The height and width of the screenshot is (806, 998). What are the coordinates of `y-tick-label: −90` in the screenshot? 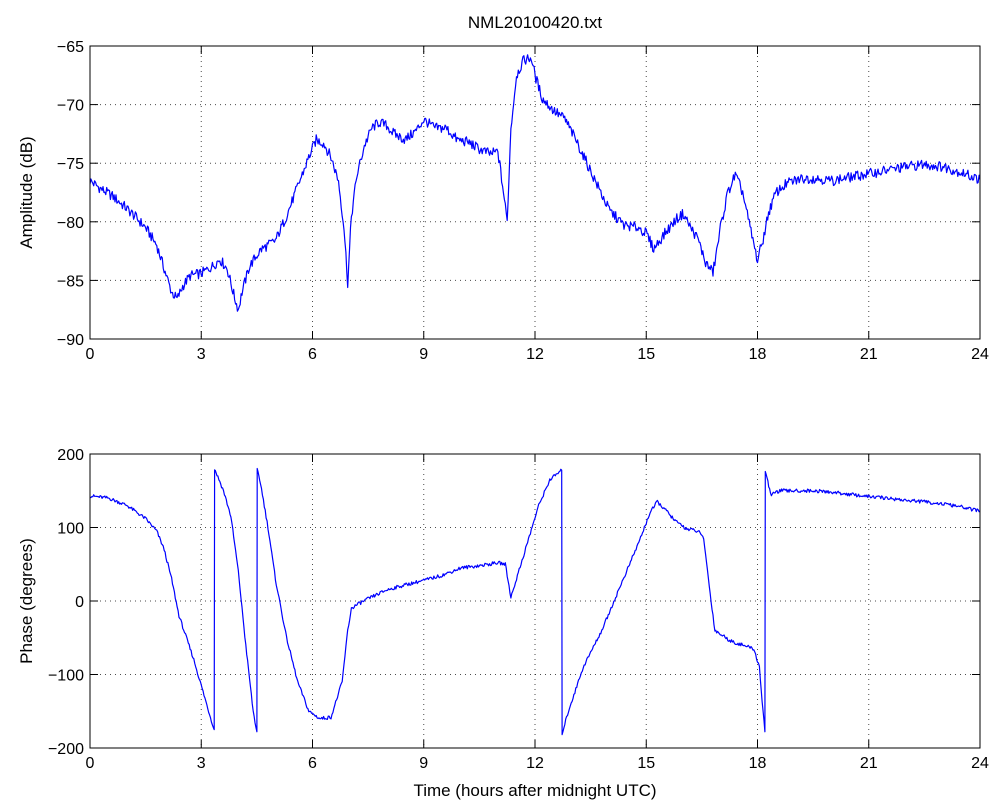 It's located at (70, 340).